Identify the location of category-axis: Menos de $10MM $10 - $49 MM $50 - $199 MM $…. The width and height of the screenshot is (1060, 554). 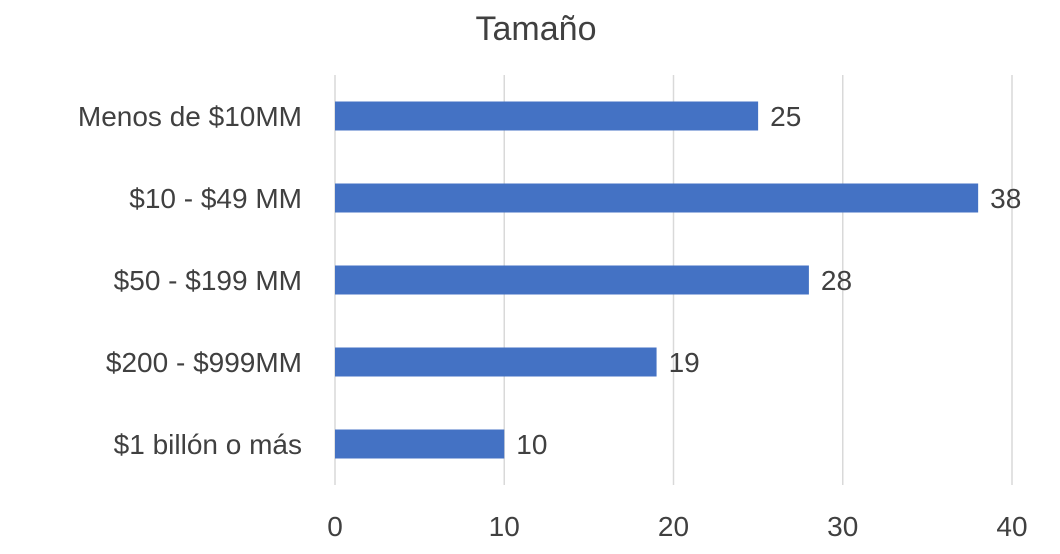
(190, 280).